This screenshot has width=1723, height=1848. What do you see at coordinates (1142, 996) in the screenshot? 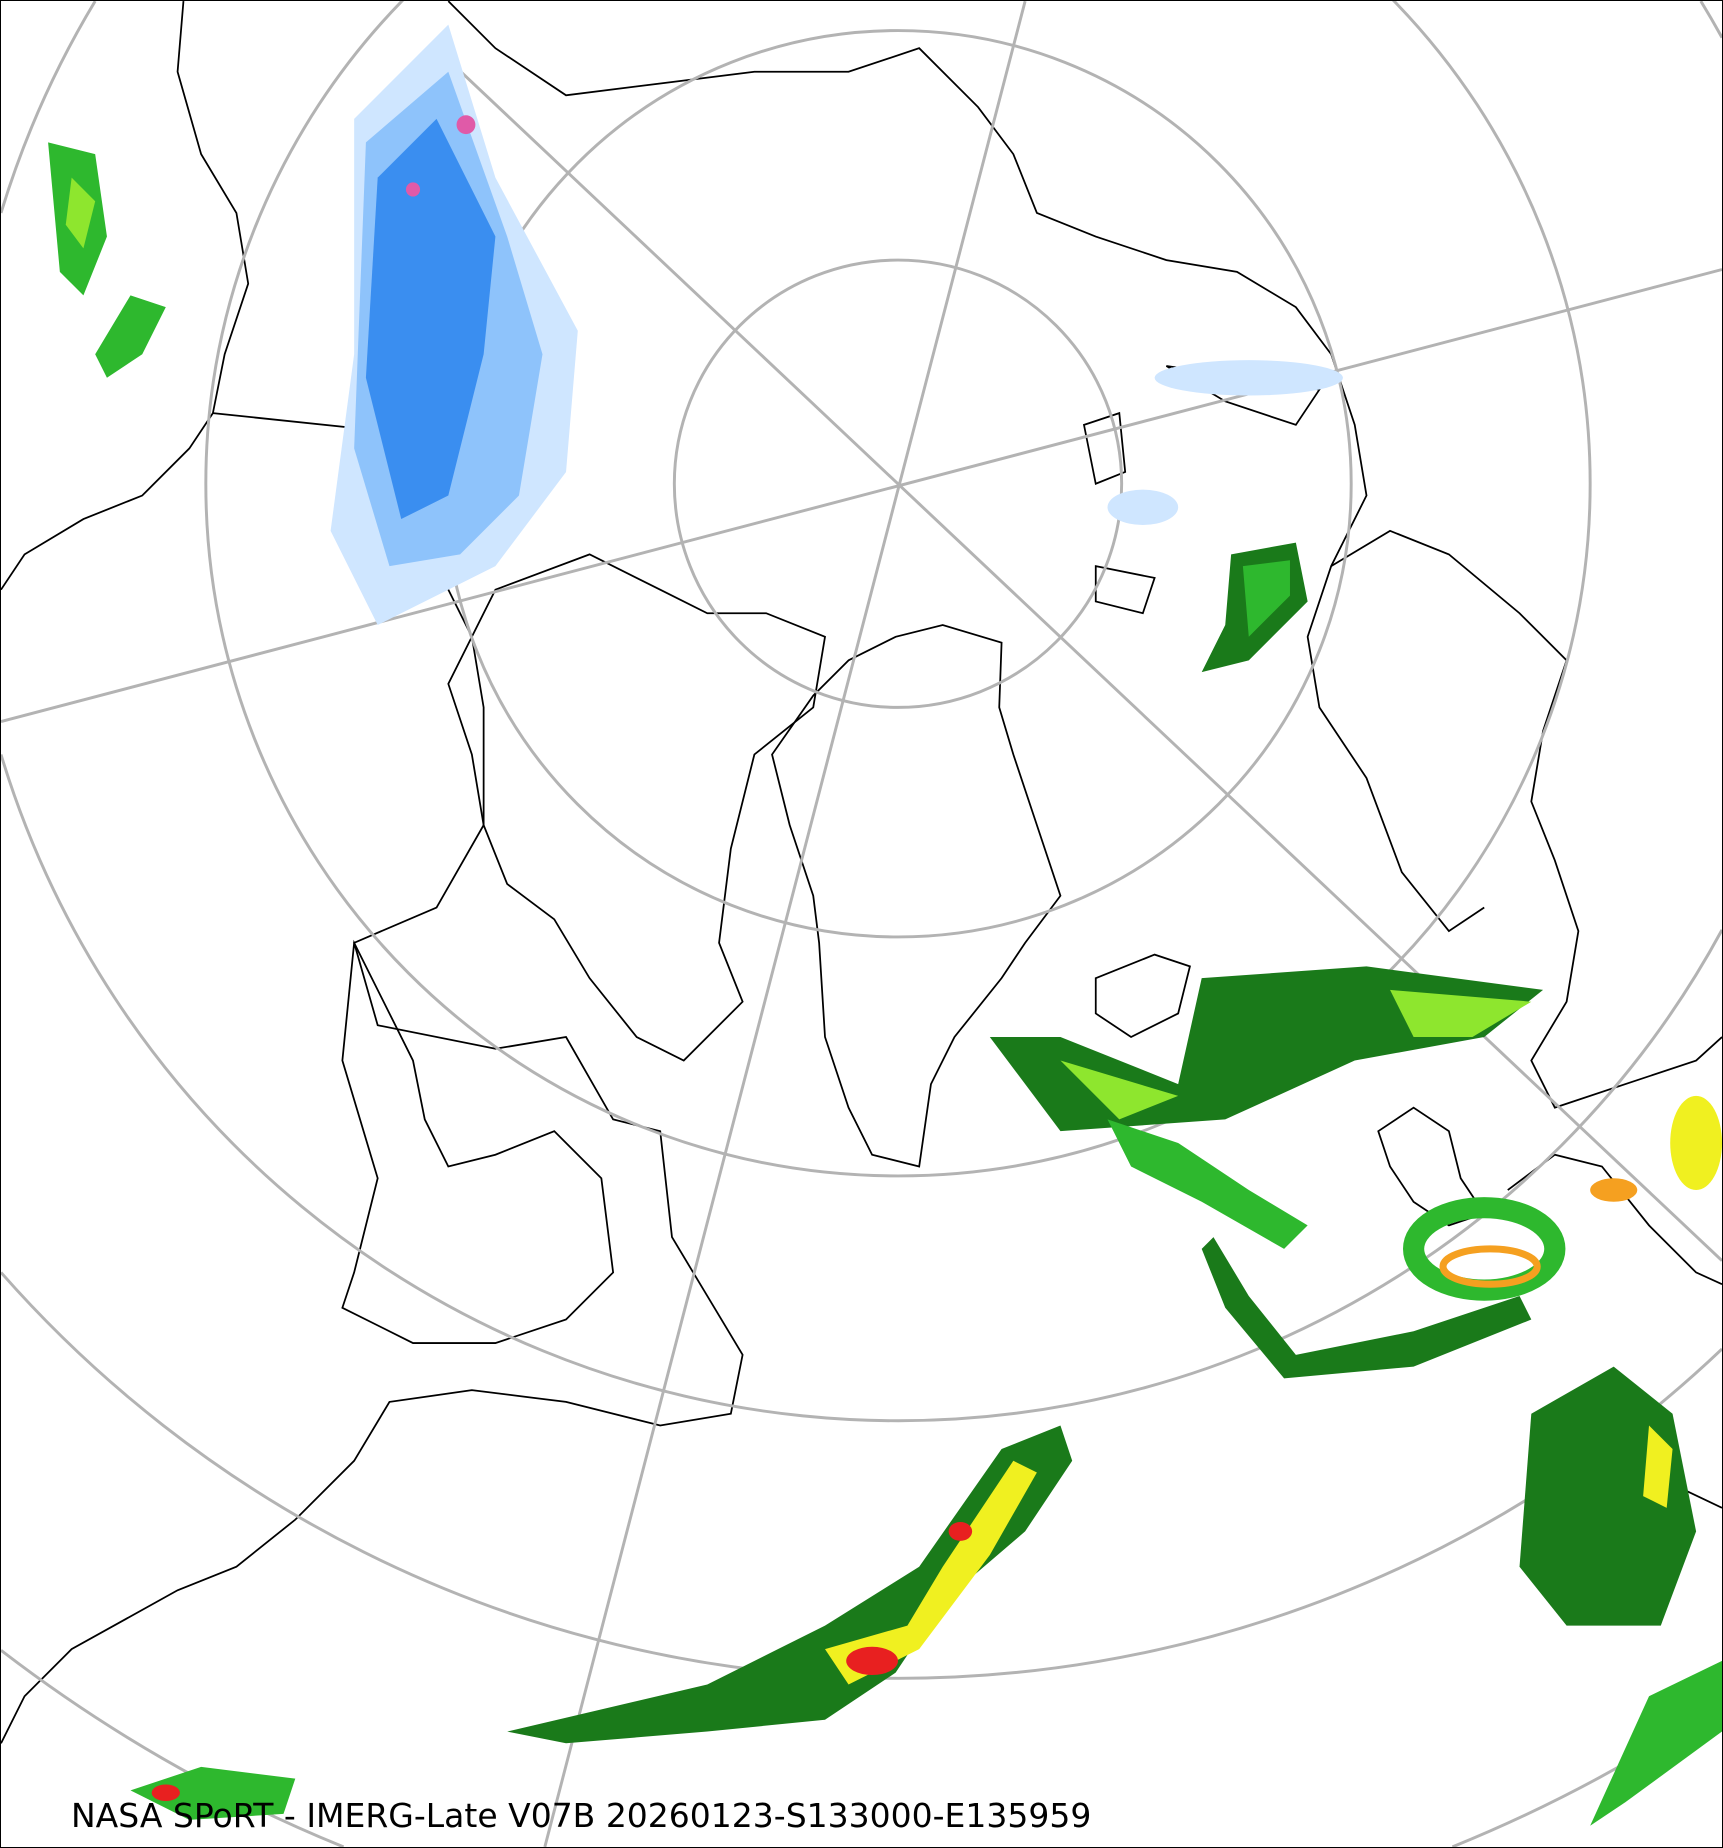
I see `iceland-coastline` at bounding box center [1142, 996].